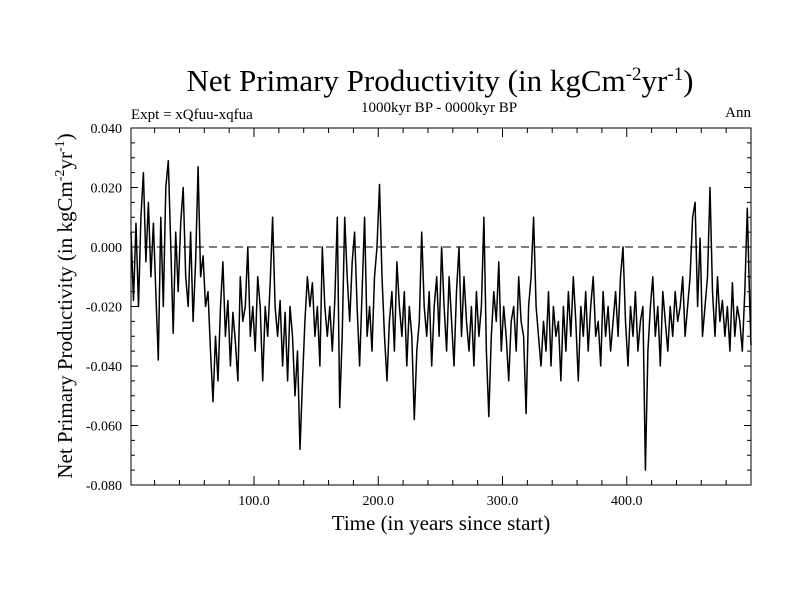 The image size is (800, 600). I want to click on y-tick-label: -0.080, so click(104, 486).